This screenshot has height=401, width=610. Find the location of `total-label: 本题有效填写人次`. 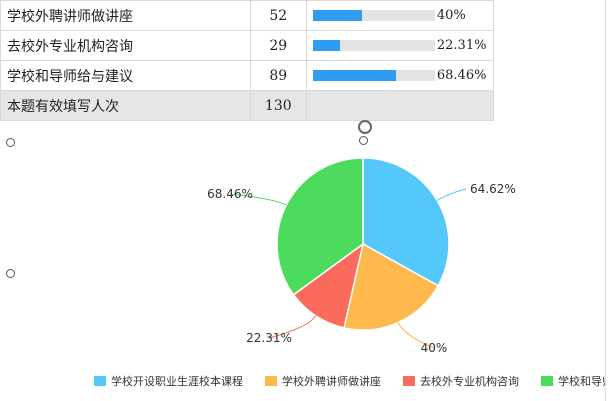

total-label: 本题有效填写人次 is located at coordinates (125, 105).